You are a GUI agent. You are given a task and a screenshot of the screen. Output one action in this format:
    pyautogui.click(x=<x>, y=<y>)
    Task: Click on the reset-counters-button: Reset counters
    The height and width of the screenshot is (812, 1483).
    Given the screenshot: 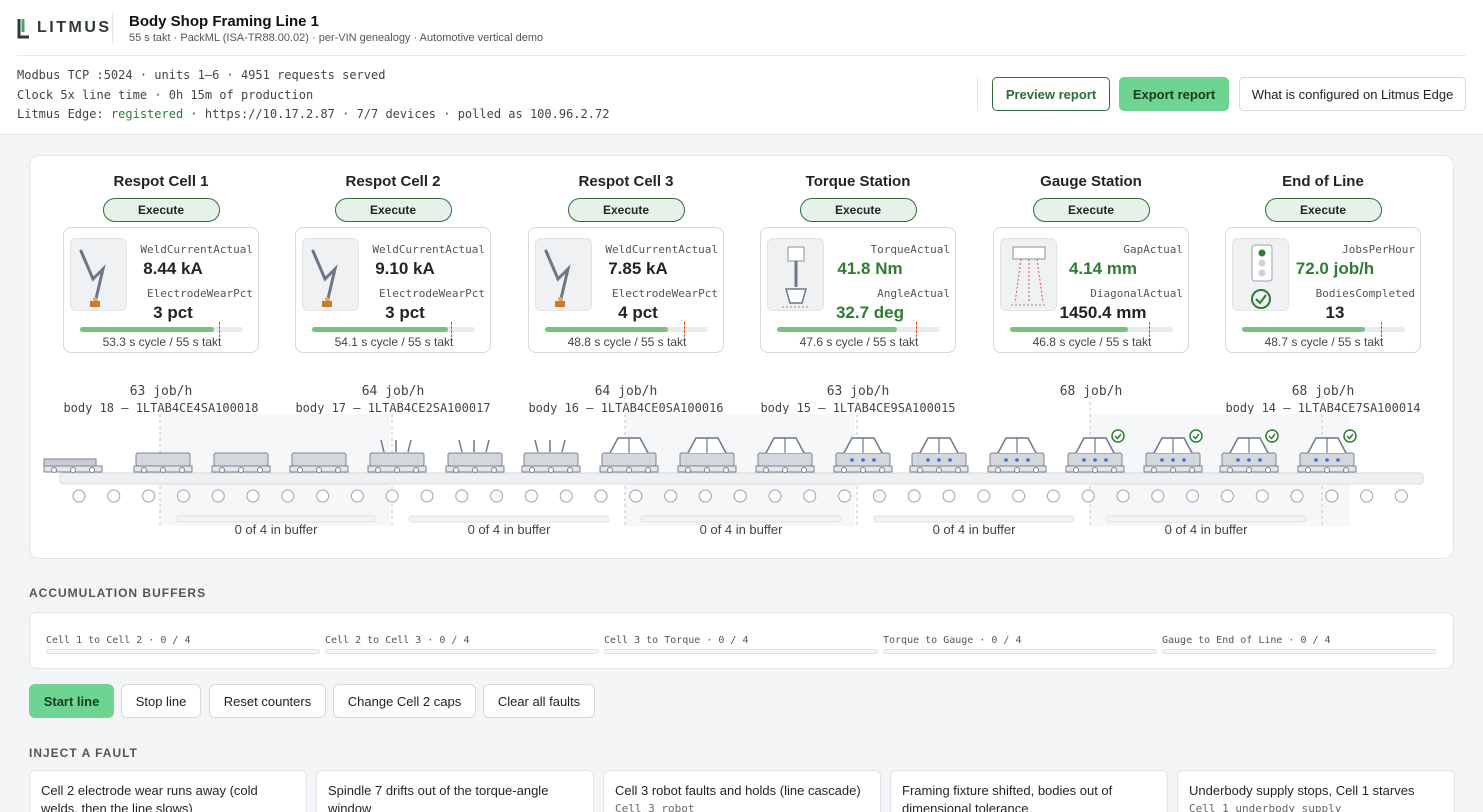 What is the action you would take?
    pyautogui.click(x=267, y=701)
    